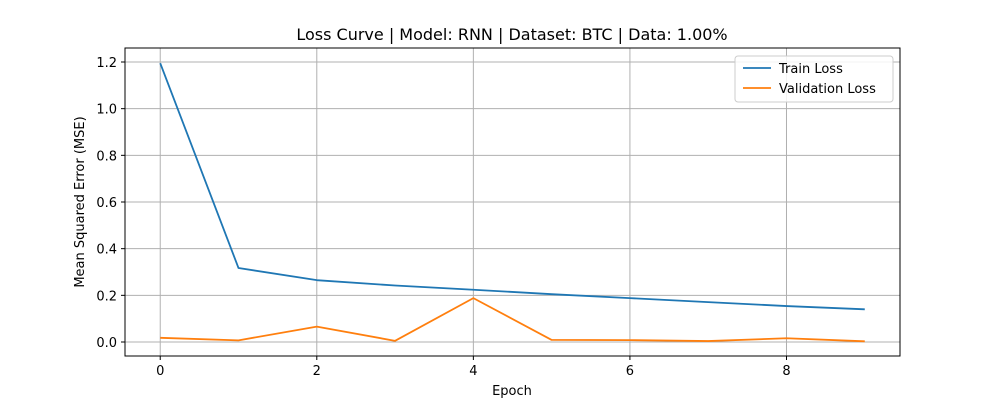 This screenshot has height=400, width=1000. Describe the element at coordinates (106, 250) in the screenshot. I see `y-tick-label: 0.4` at that location.